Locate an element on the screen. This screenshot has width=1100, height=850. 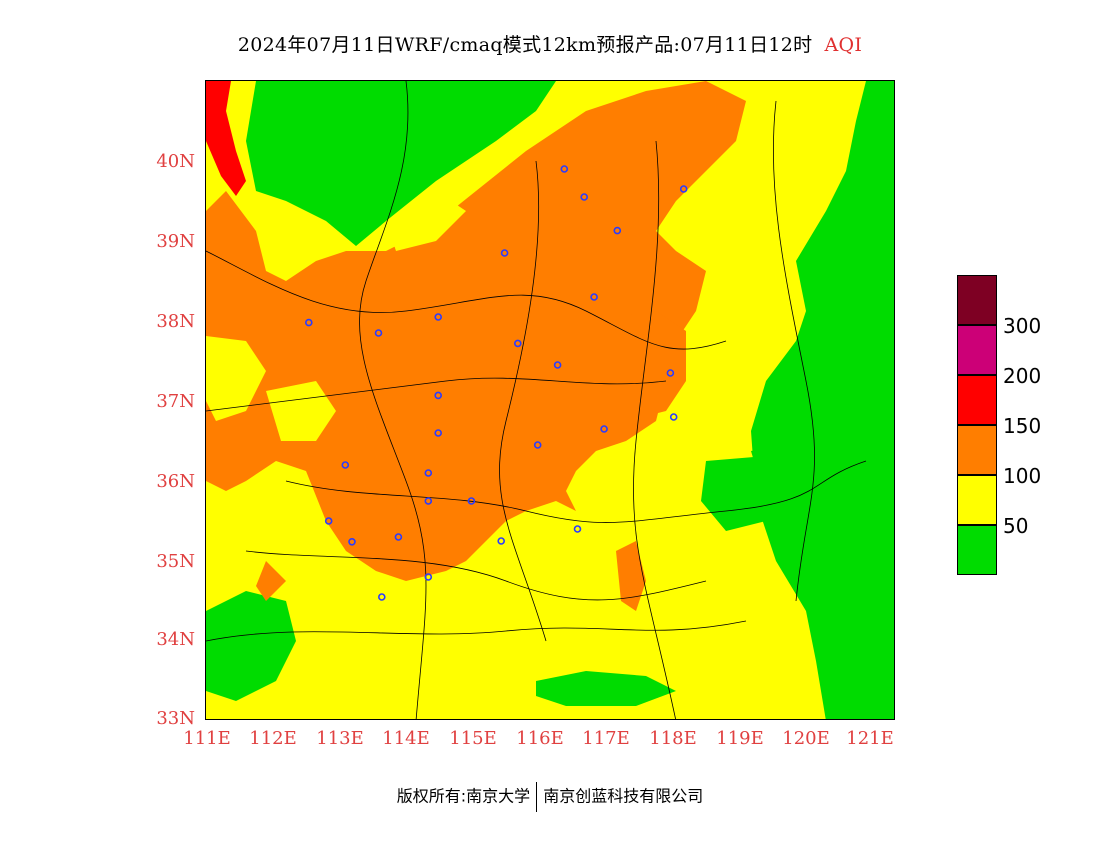
aqi-band-lt50-south is located at coordinates (606, 688).